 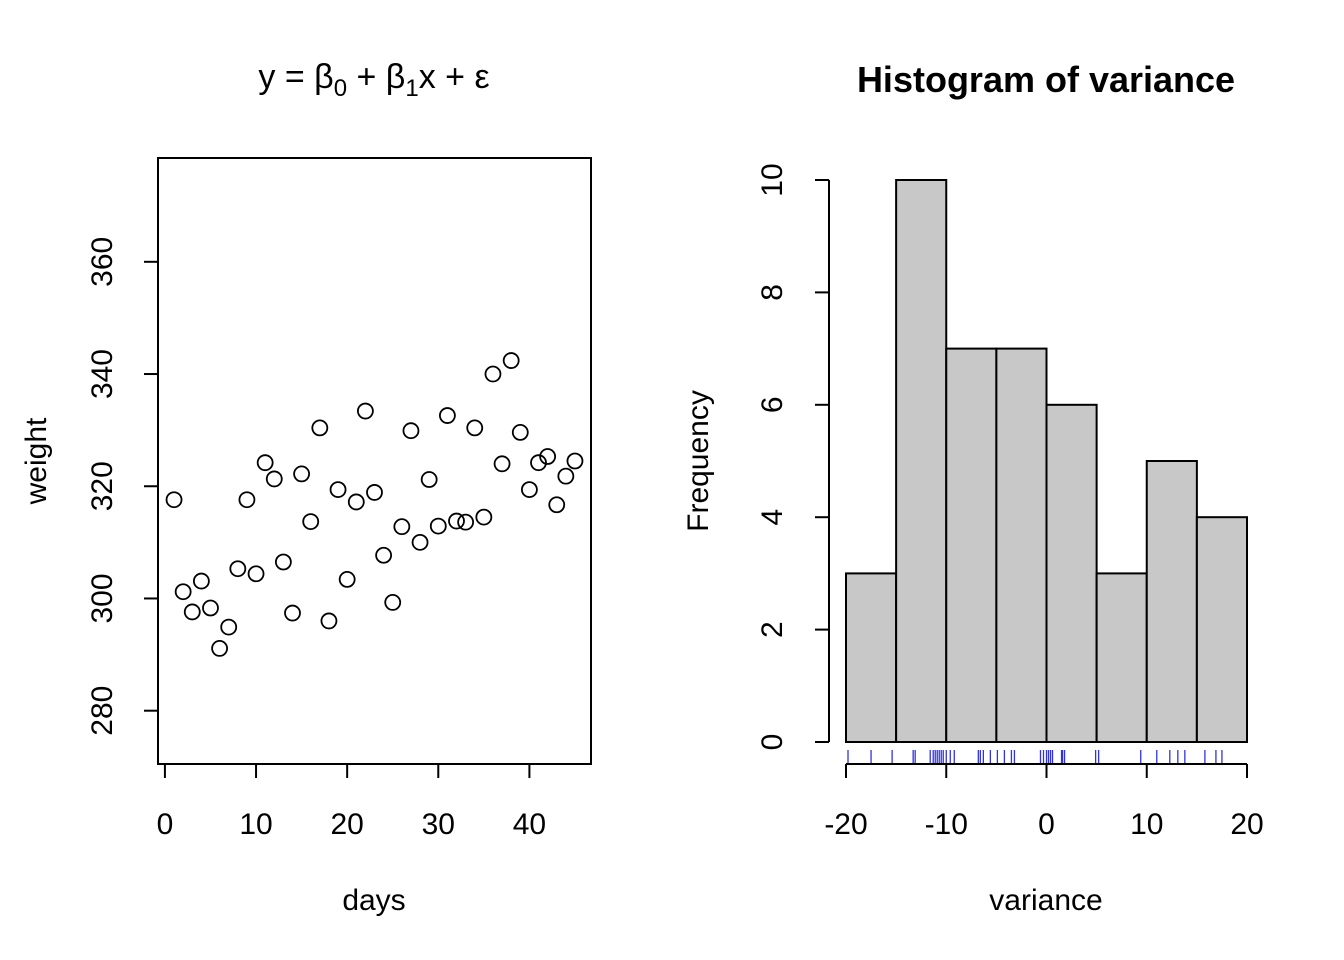 I want to click on histogram-x-label: variance, so click(x=1045, y=900).